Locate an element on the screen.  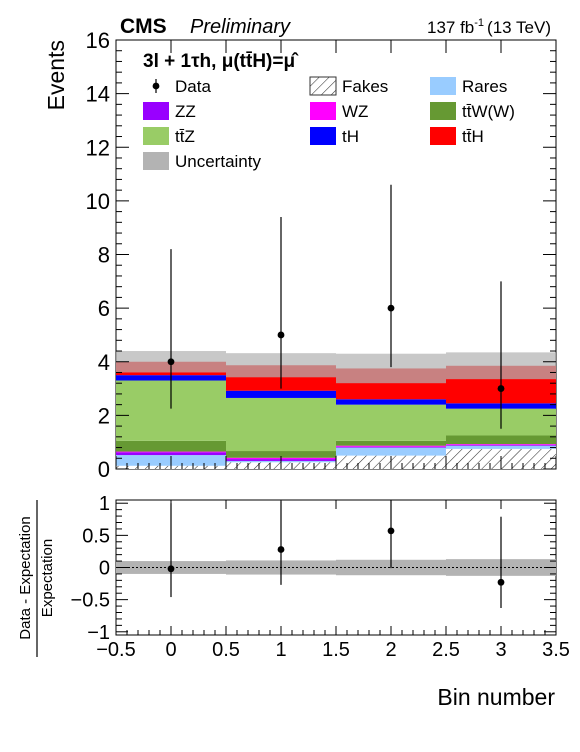
y-tick-label: 10 is located at coordinates (98, 201).